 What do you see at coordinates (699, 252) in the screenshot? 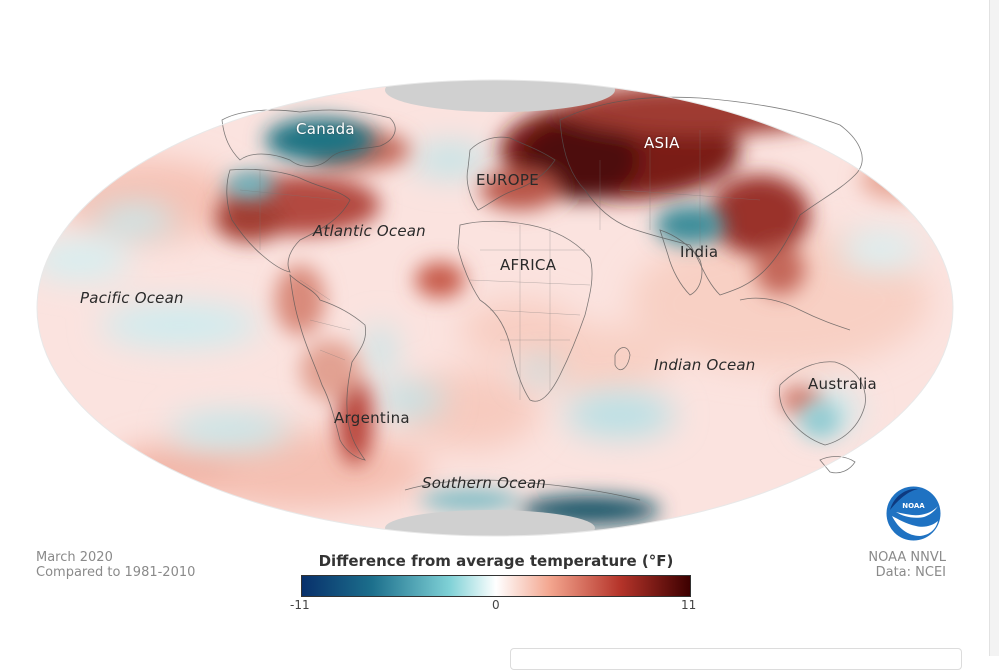
I see `label-india: India` at bounding box center [699, 252].